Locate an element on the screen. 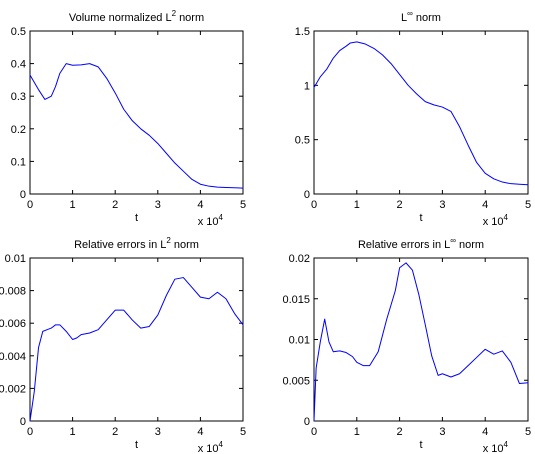  y-tick-label: 0.006 is located at coordinates (13, 324).